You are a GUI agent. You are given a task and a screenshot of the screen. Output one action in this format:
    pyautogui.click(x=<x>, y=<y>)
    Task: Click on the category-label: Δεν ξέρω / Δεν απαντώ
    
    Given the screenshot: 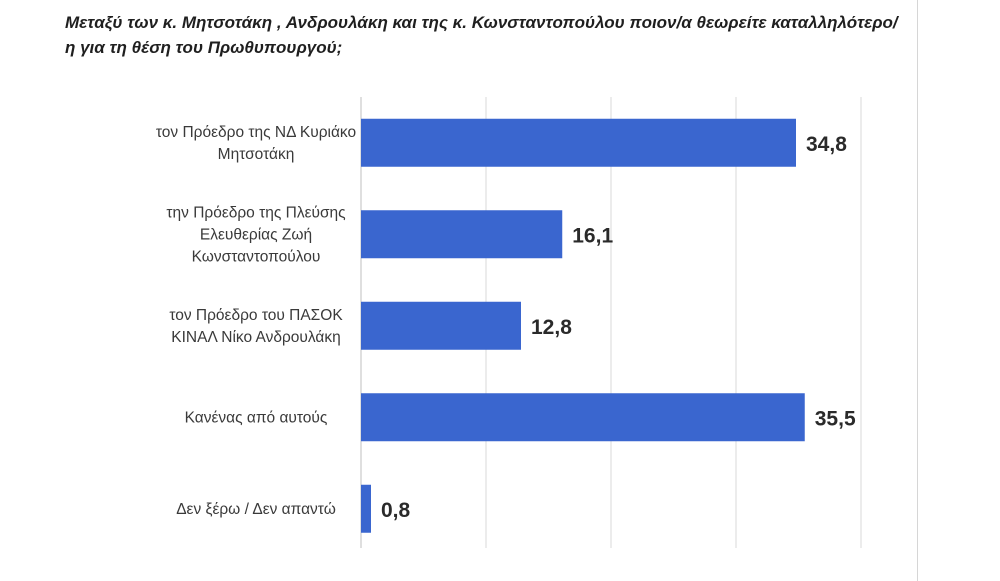 What is the action you would take?
    pyautogui.click(x=256, y=509)
    